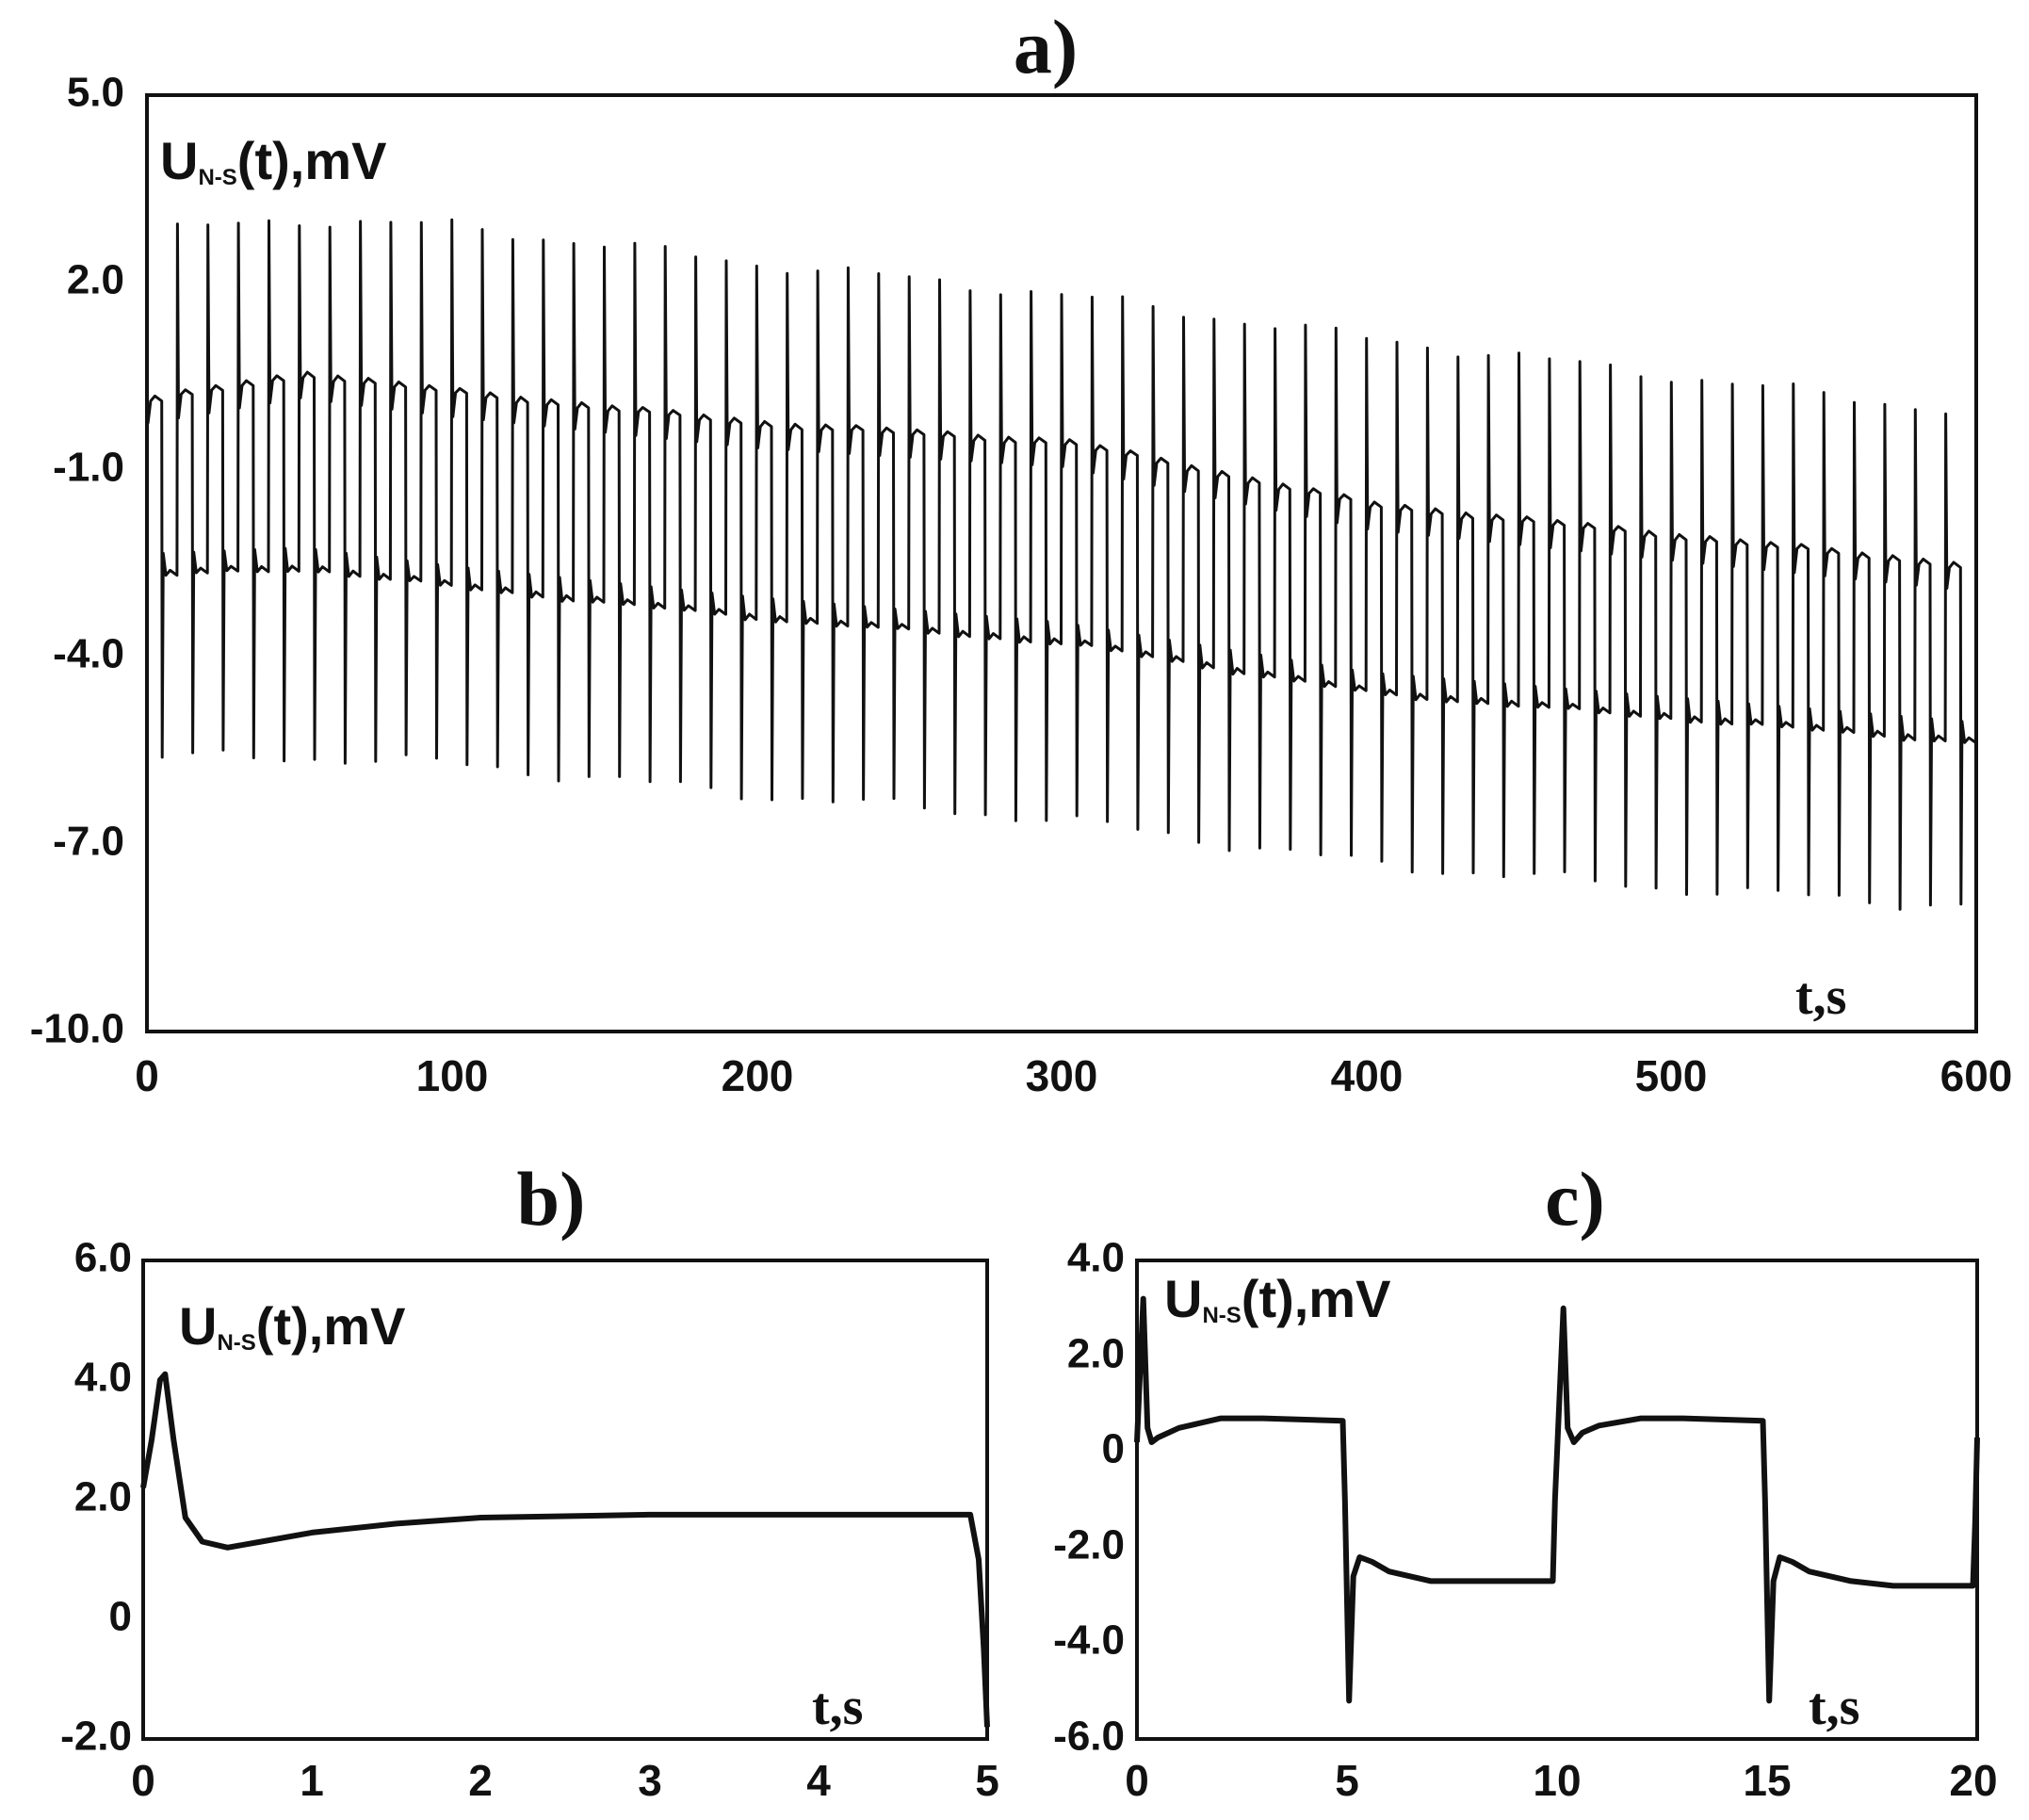 The image size is (2029, 1820). What do you see at coordinates (1834, 1707) in the screenshot?
I see `panel-c-x-axis-label: t,s` at bounding box center [1834, 1707].